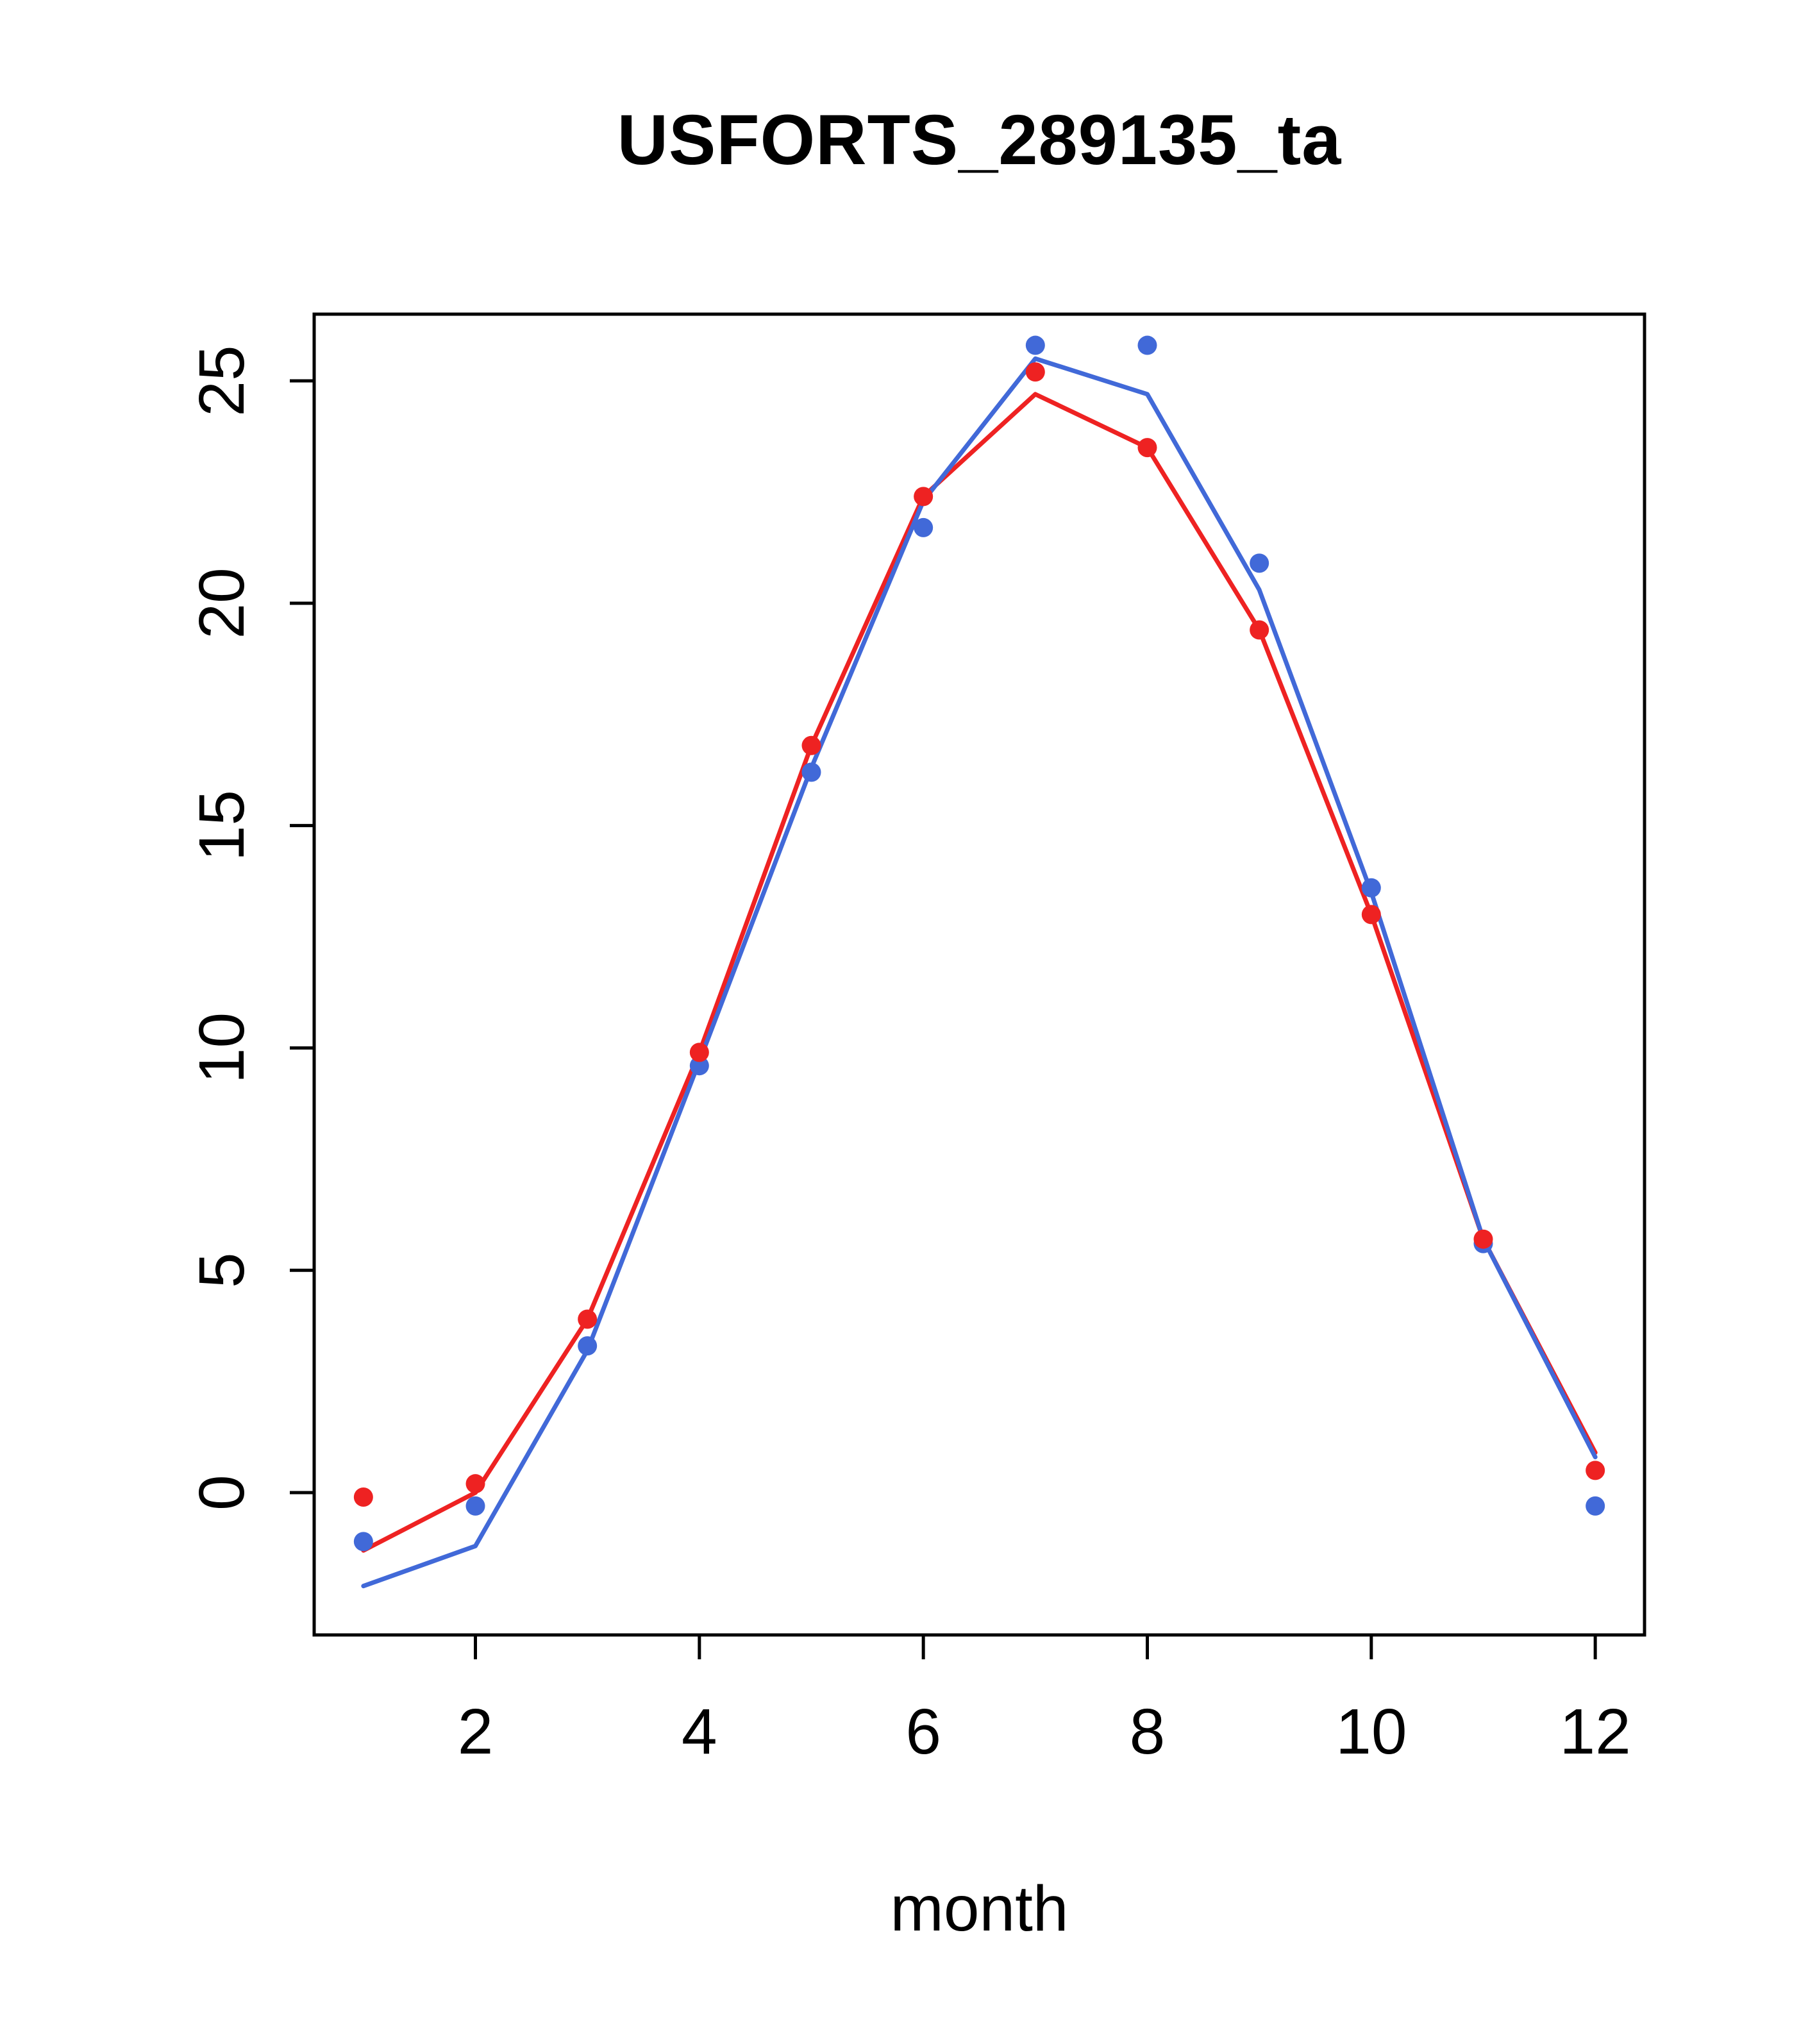  I want to click on y-tick-label: 10, so click(222, 1048).